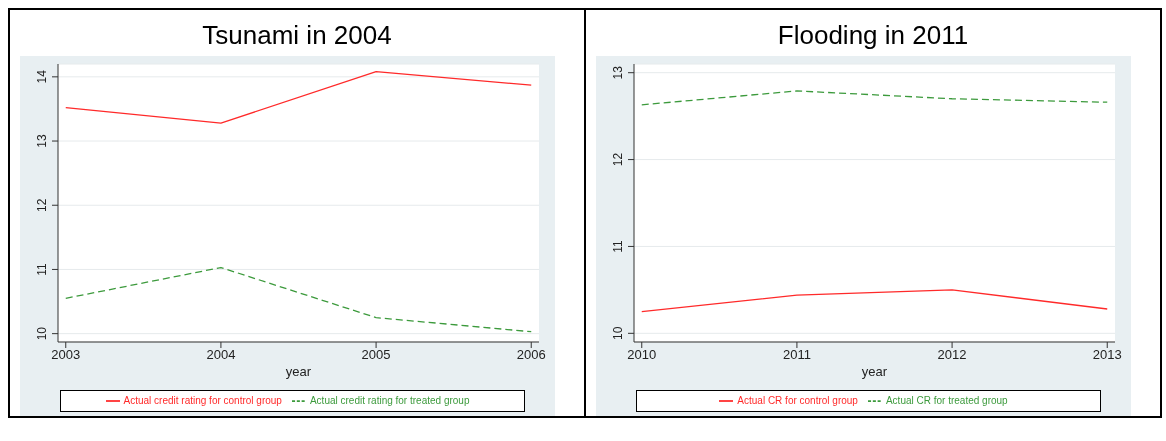  I want to click on chart-title: Tsunami in 2004, so click(297, 35).